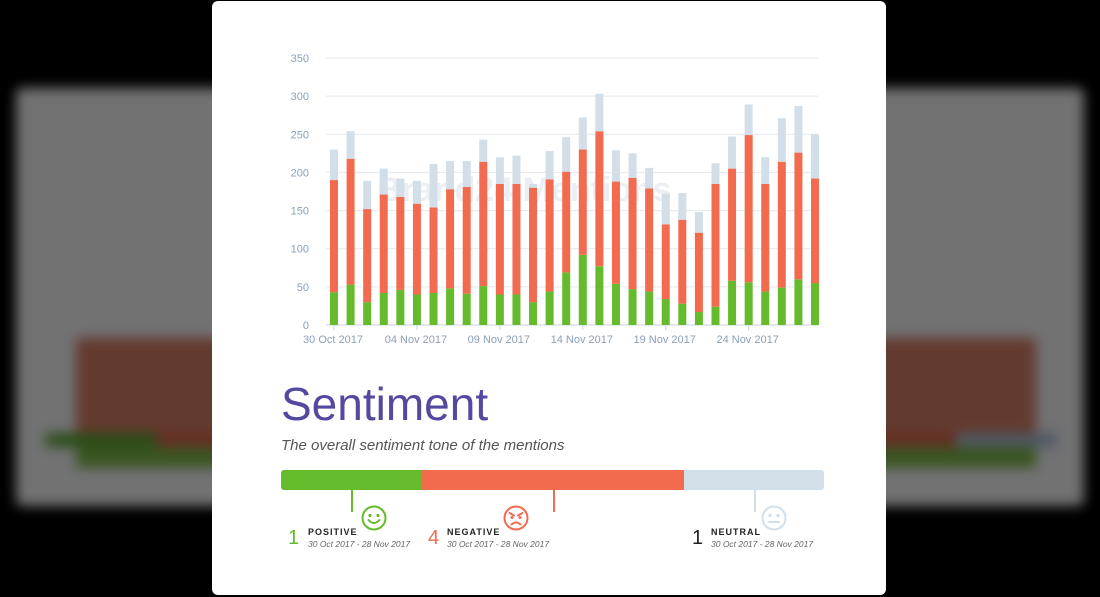 Image resolution: width=1100 pixels, height=597 pixels. I want to click on sentiment-segment-positive, so click(351, 480).